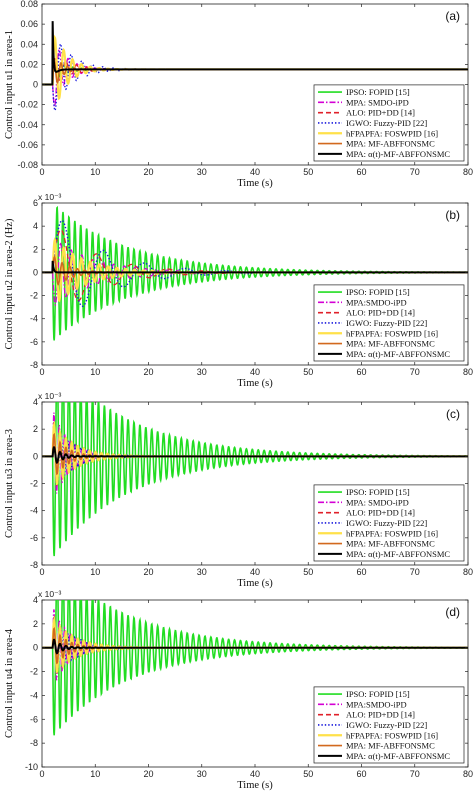  What do you see at coordinates (9, 483) in the screenshot?
I see `y-axis-label: Control input u3 in area-3` at bounding box center [9, 483].